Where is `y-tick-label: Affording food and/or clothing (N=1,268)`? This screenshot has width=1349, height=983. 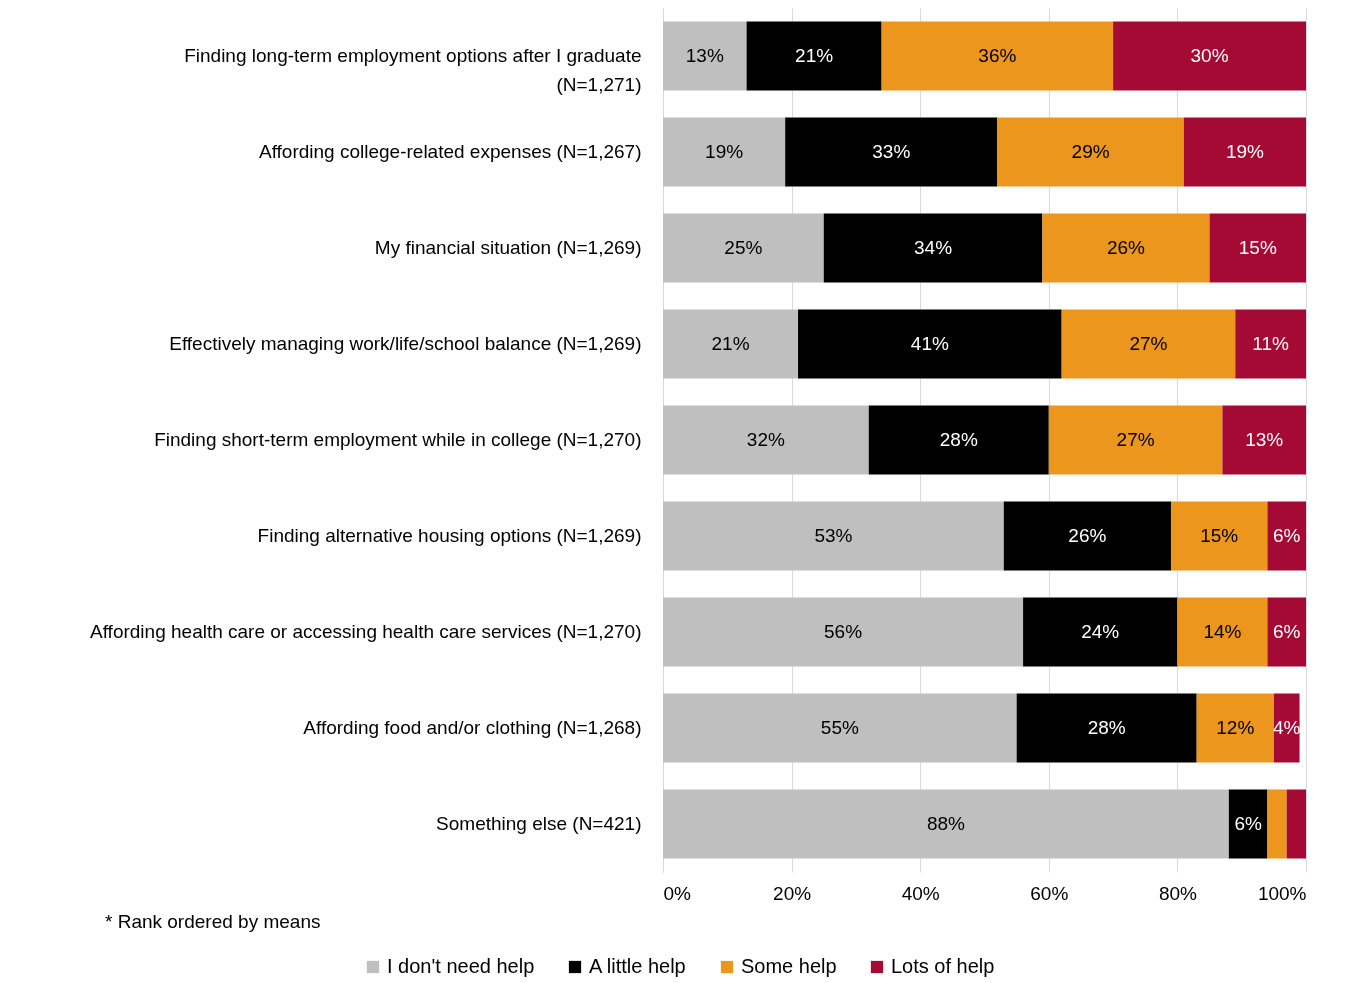
y-tick-label: Affording food and/or clothing (N=1,268) is located at coordinates (472, 727).